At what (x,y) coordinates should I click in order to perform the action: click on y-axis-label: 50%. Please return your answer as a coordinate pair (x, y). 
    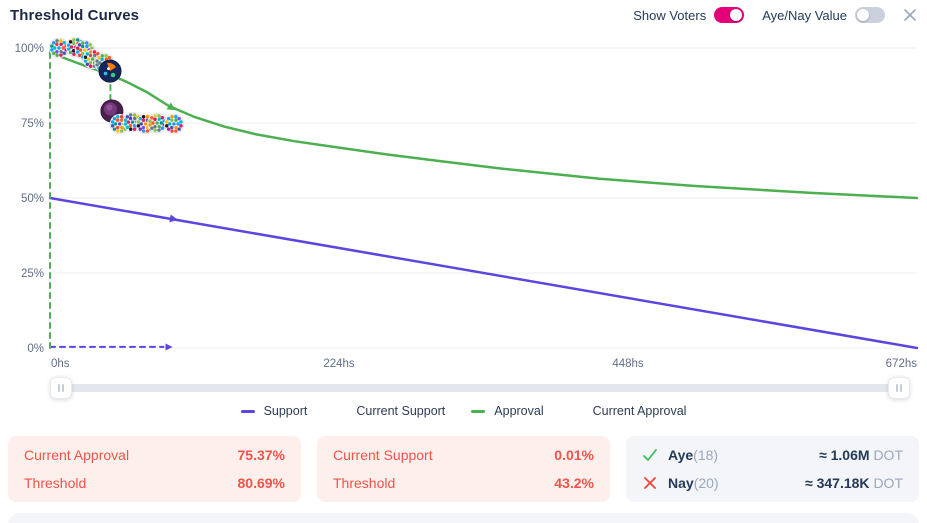
    Looking at the image, I should click on (32, 199).